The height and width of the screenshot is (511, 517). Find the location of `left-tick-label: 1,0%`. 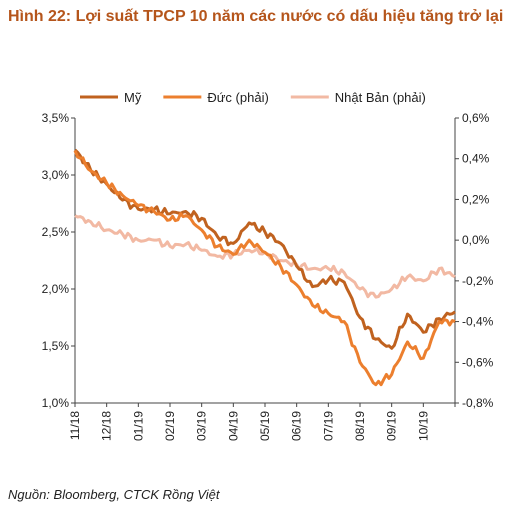

left-tick-label: 1,0% is located at coordinates (56, 403).